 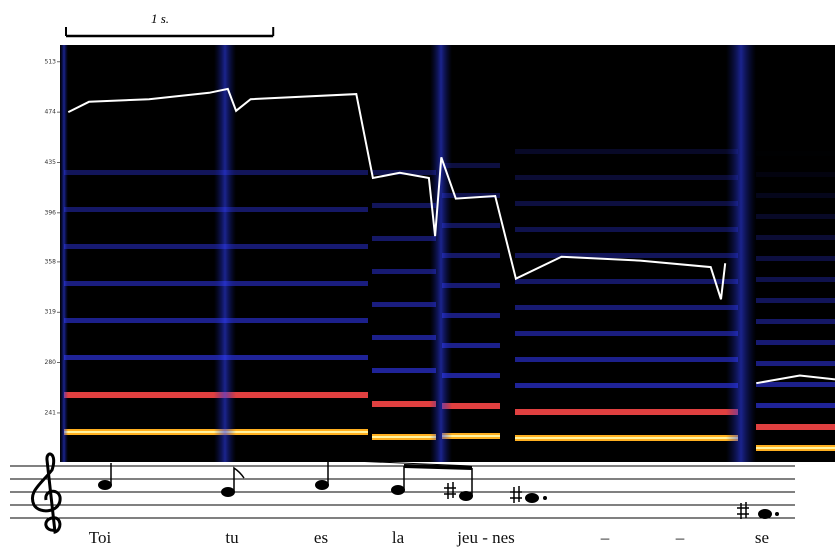 I want to click on lyric: se, so click(x=762, y=537).